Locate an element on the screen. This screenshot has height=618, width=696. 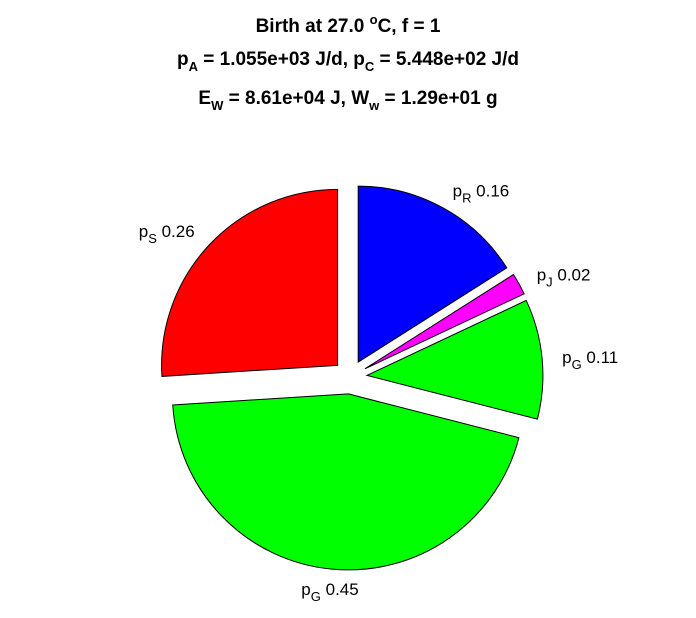
pie-label-g-3: pG 0.45 is located at coordinates (329, 592).